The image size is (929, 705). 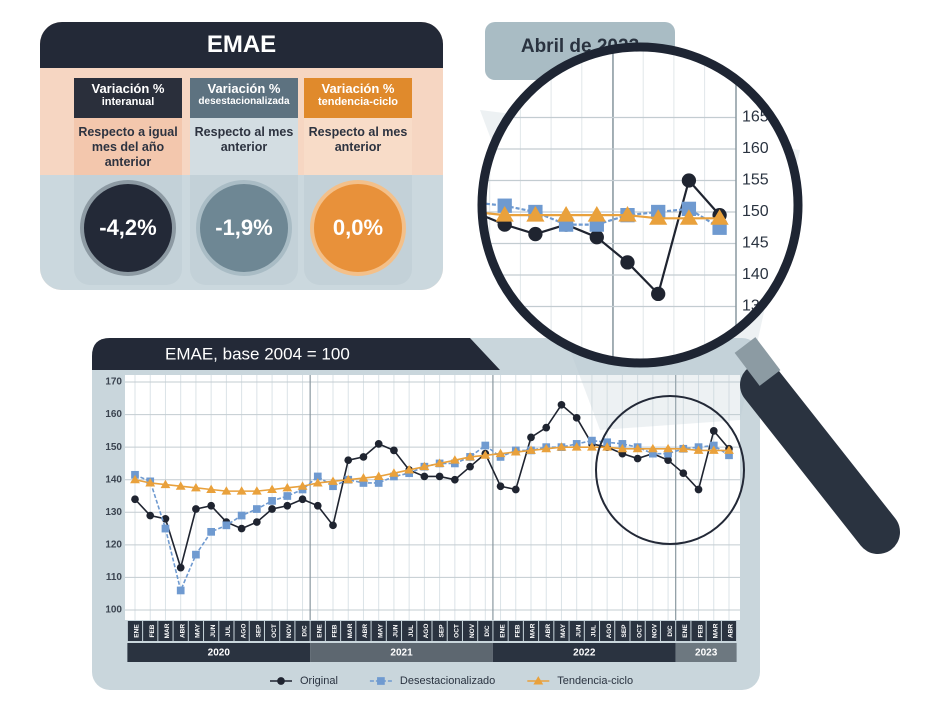 I want to click on card-title: Variación %, so click(x=128, y=88).